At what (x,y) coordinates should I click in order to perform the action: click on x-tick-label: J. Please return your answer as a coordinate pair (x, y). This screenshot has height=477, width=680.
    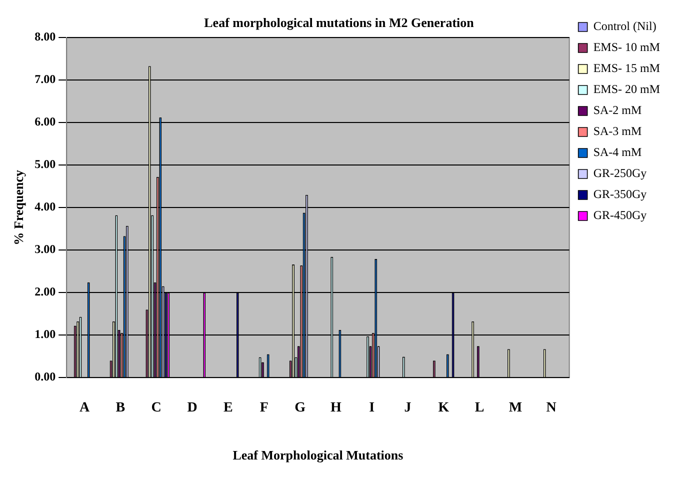
    Looking at the image, I should click on (408, 408).